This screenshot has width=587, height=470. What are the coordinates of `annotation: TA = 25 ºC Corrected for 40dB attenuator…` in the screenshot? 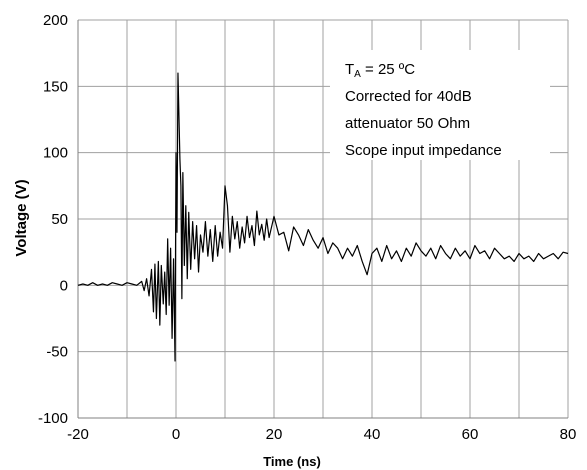 It's located at (423, 110).